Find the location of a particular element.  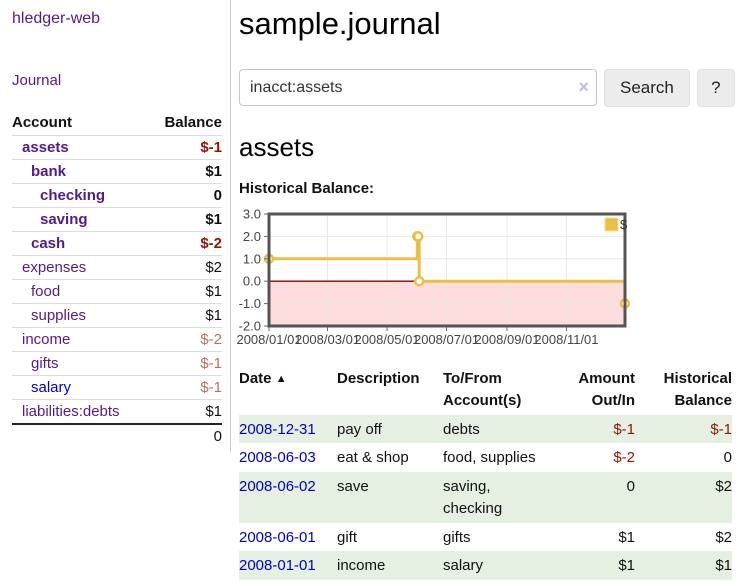

brand-link: hledger-web is located at coordinates (56, 18).